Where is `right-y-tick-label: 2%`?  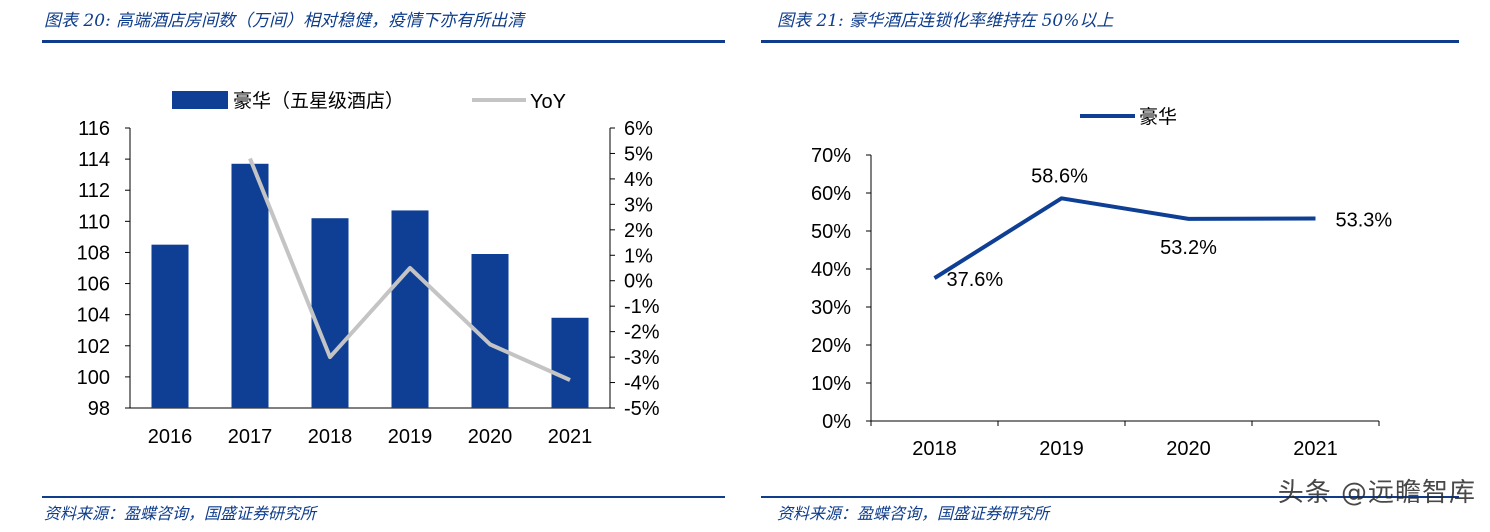 right-y-tick-label: 2% is located at coordinates (638, 231).